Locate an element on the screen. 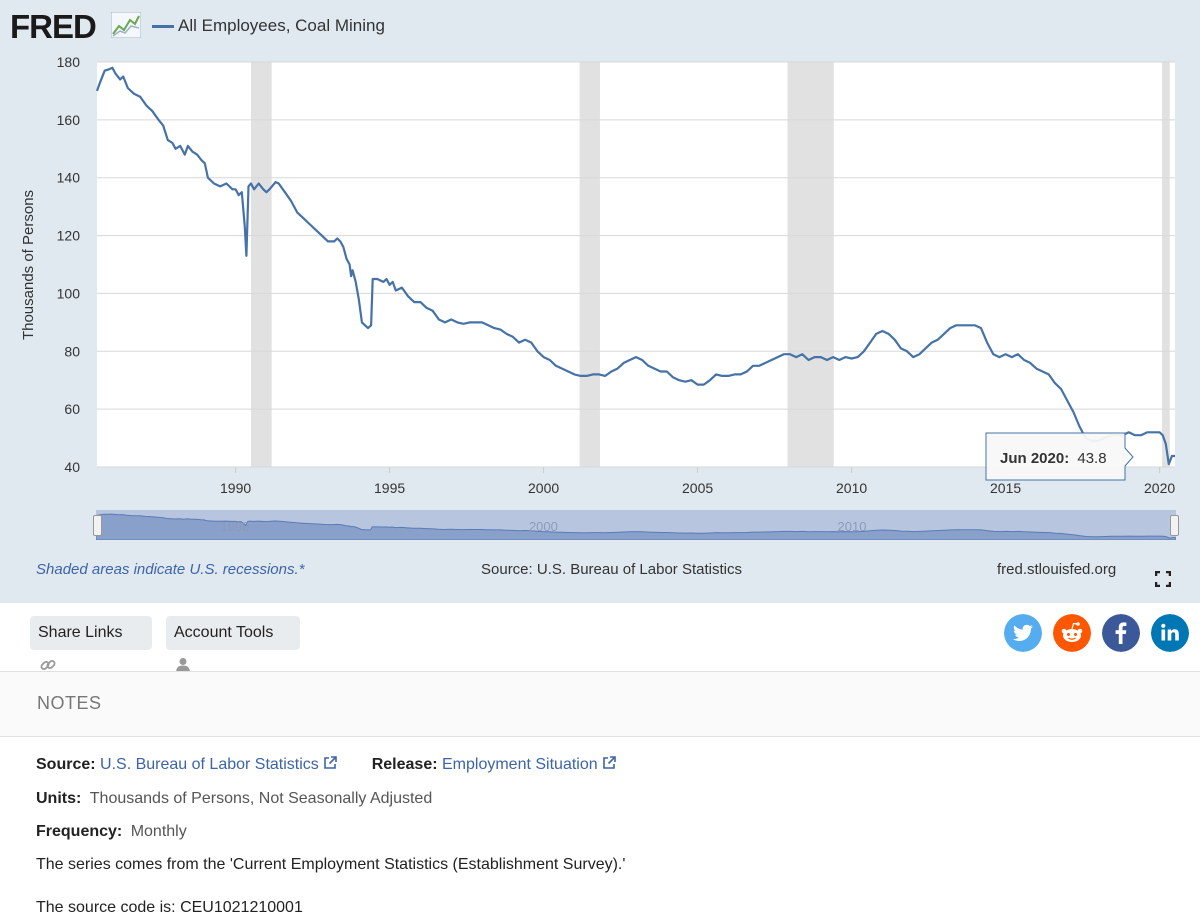 The image size is (1200, 917). fred-logo: FRED is located at coordinates (53, 26).